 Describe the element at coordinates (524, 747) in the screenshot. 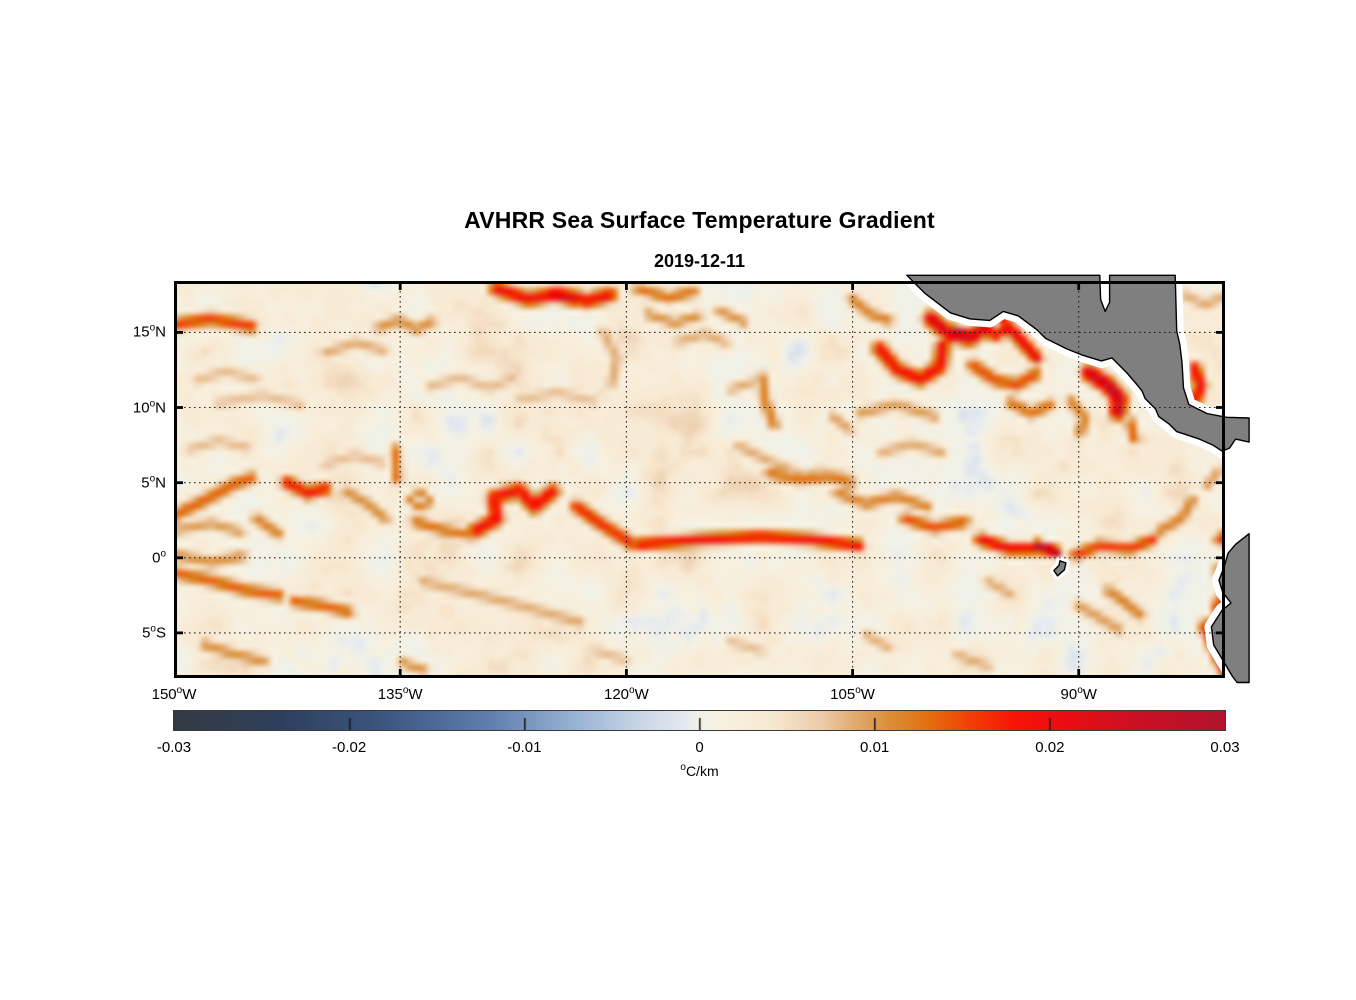

I see `colorbar-tick-label: -0.01` at that location.